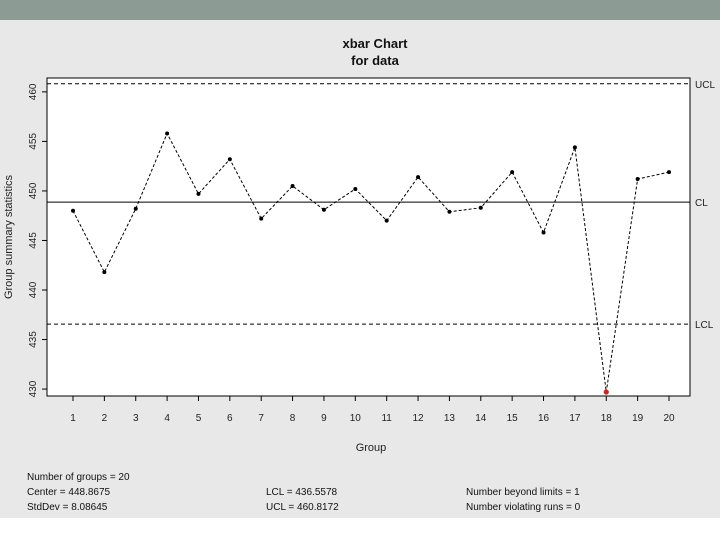 This screenshot has width=720, height=540. Describe the element at coordinates (261, 418) in the screenshot. I see `x-tick-label: 7` at that location.